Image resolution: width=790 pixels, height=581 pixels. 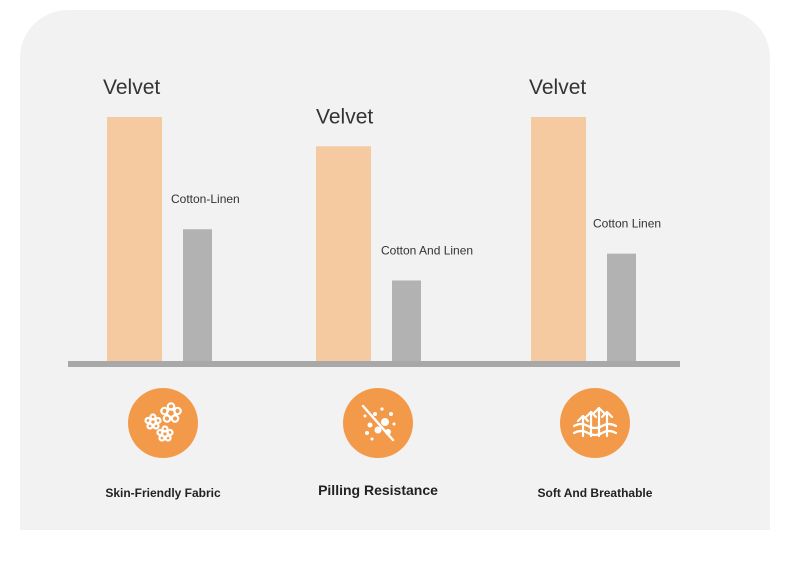 What do you see at coordinates (378, 423) in the screenshot?
I see `no-pilling-icon` at bounding box center [378, 423].